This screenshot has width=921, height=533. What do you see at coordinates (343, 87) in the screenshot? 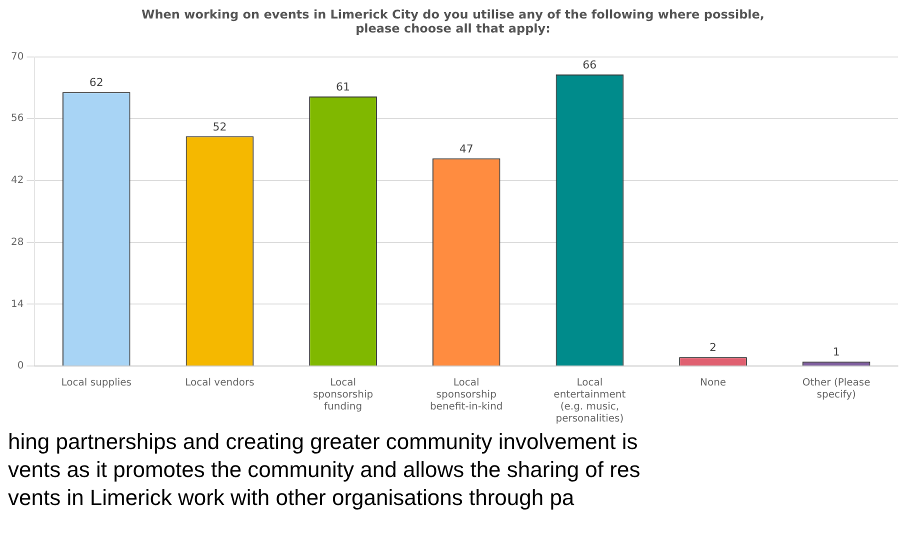
I see `data-label: 61` at bounding box center [343, 87].